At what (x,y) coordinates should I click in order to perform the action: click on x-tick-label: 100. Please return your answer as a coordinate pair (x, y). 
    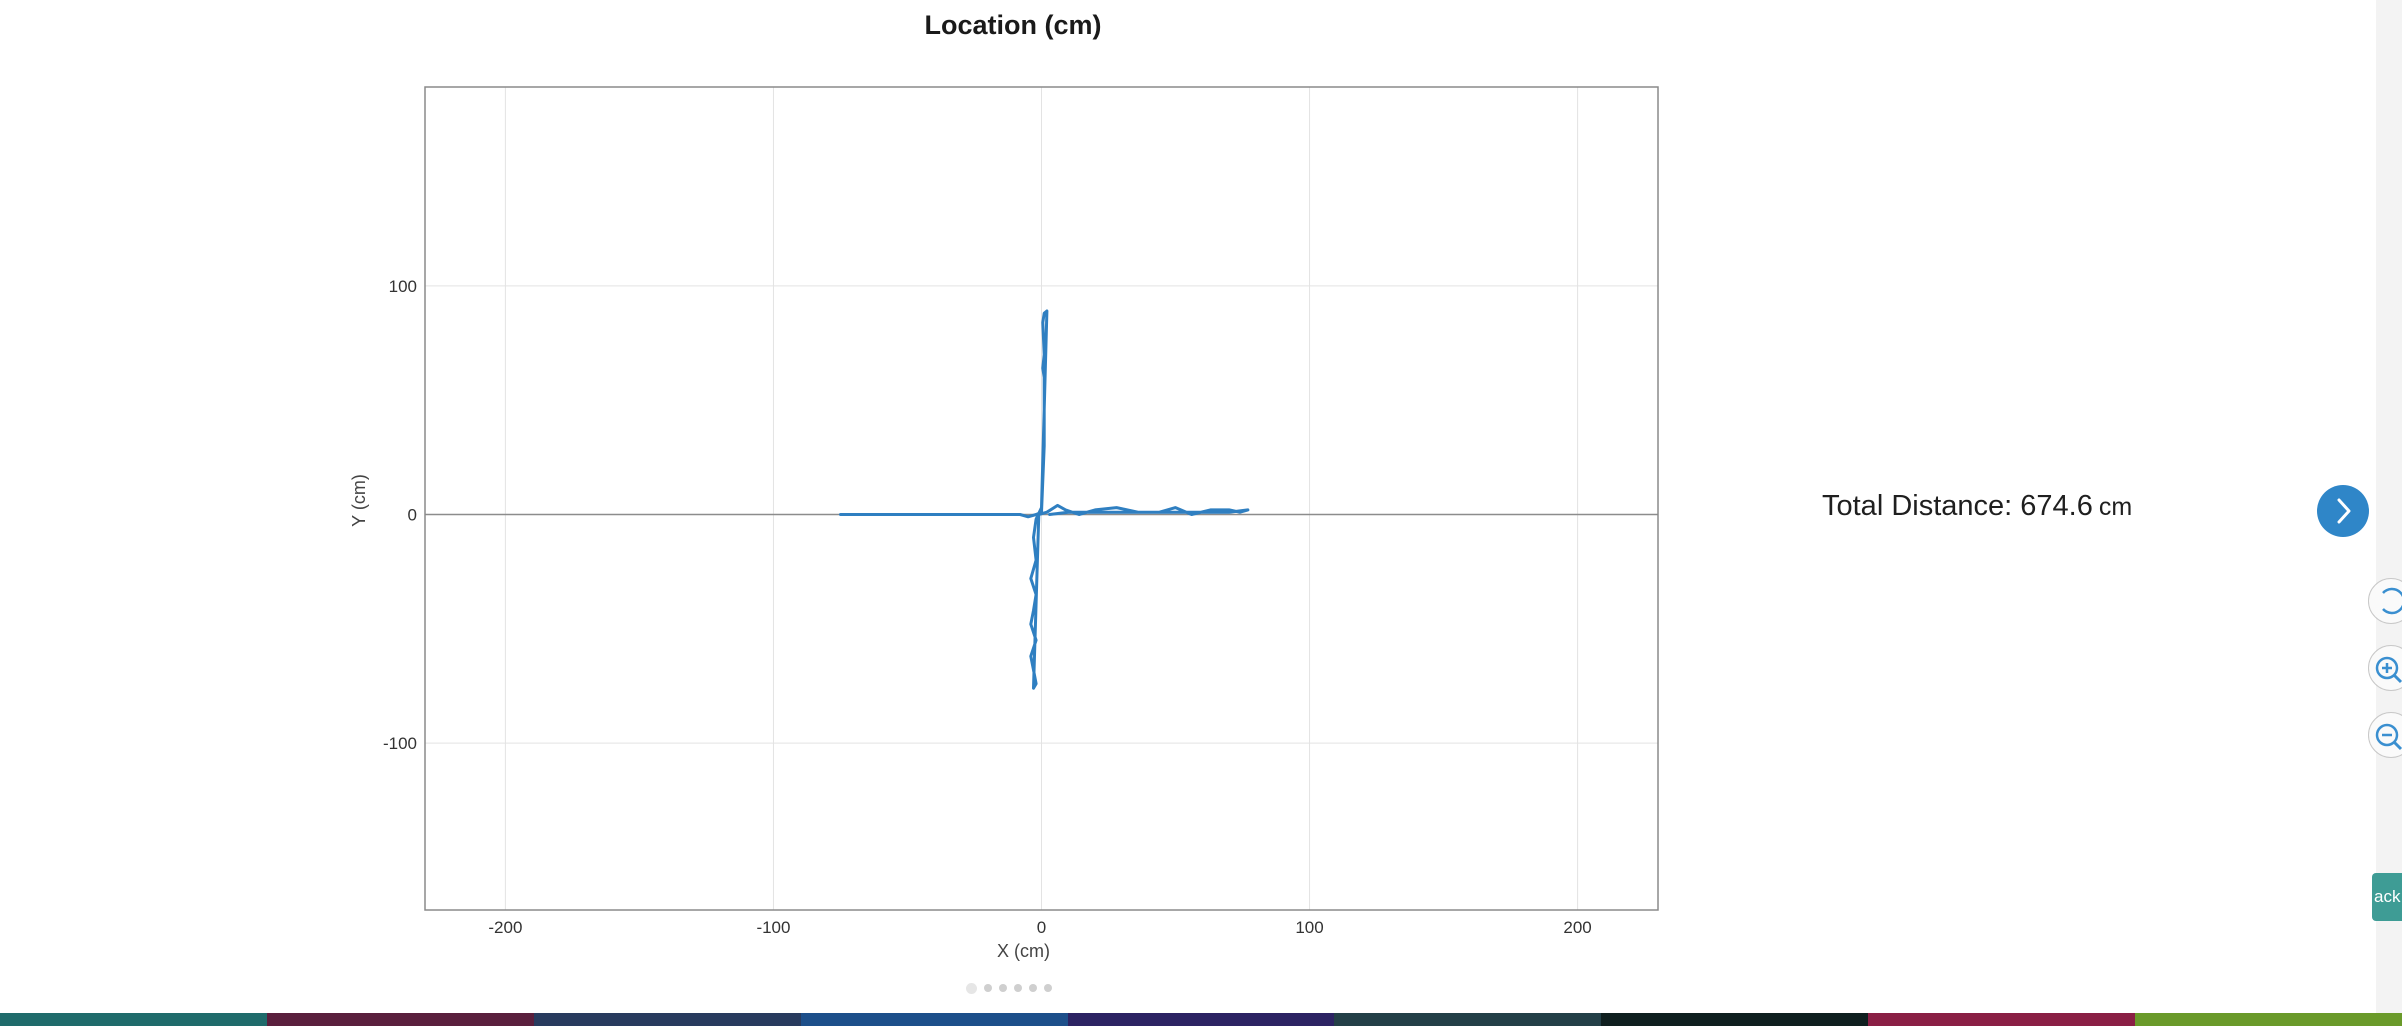
    Looking at the image, I should click on (1309, 927).